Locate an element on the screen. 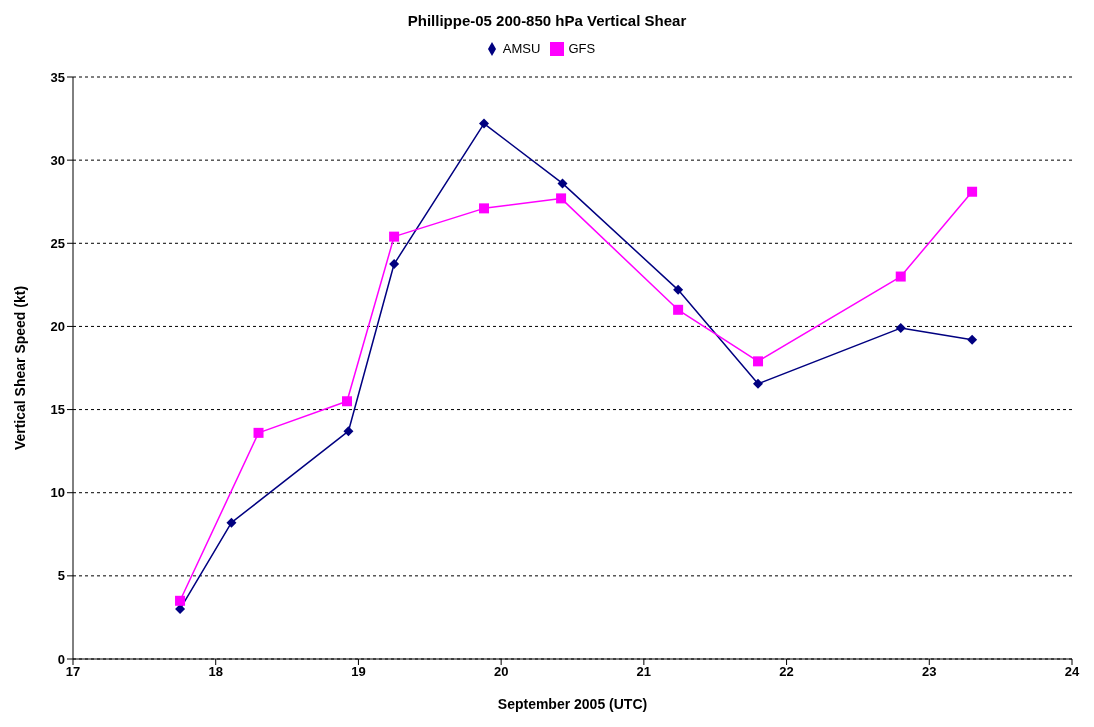  y-tick-label: 35 is located at coordinates (57, 77).